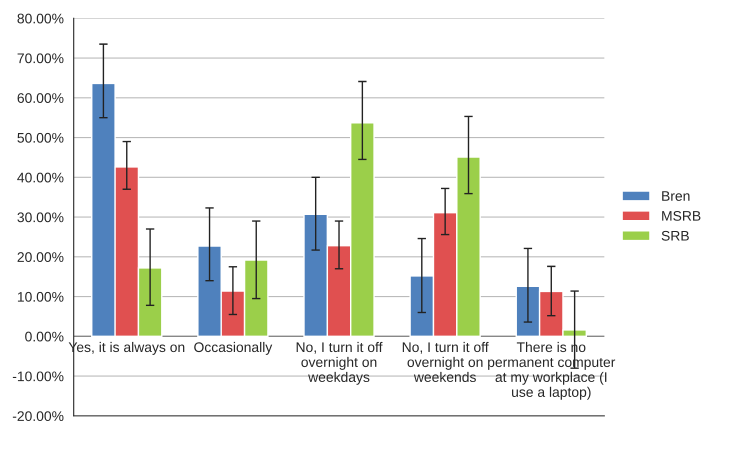 Image resolution: width=737 pixels, height=457 pixels. I want to click on legend-label: SRB, so click(675, 235).